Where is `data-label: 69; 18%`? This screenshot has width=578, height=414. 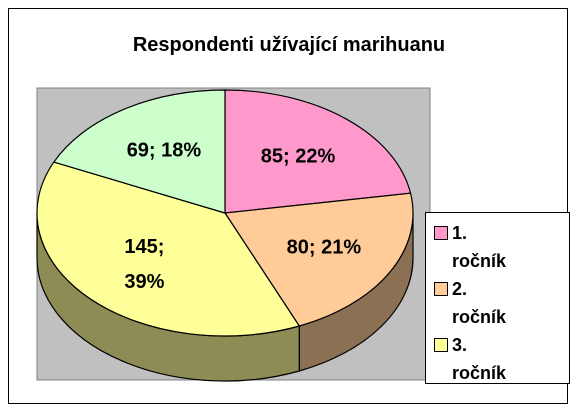
data-label: 69; 18% is located at coordinates (164, 150).